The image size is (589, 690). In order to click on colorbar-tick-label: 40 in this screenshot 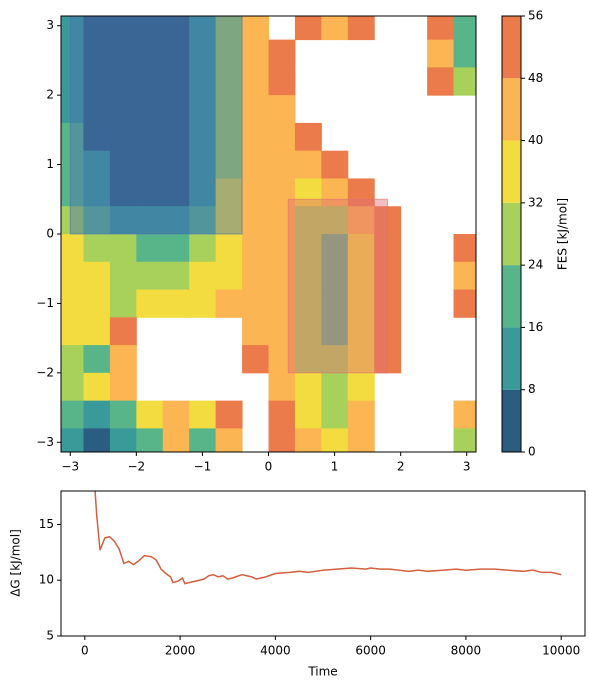, I will do `click(535, 140)`.